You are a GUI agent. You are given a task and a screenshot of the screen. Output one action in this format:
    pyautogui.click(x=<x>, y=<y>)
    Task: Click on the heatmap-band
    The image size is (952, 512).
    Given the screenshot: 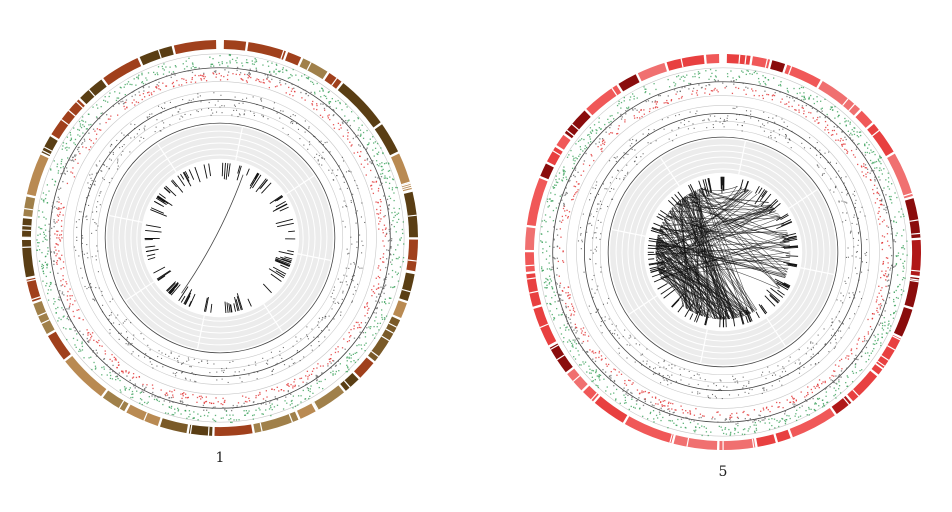 What is the action you would take?
    pyautogui.click(x=220, y=238)
    